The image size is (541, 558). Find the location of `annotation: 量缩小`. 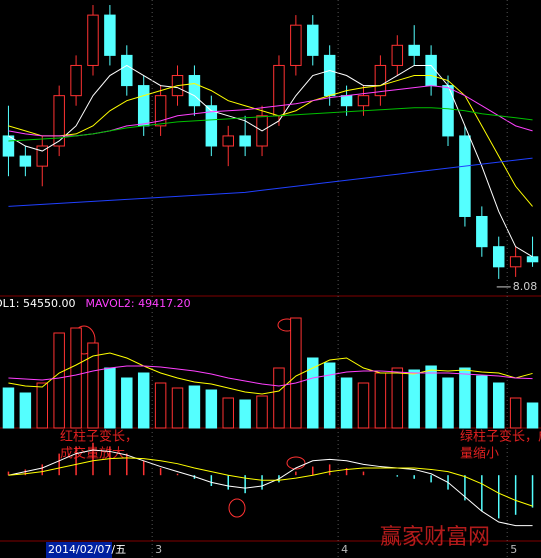

annotation: 量缩小 is located at coordinates (479, 454).